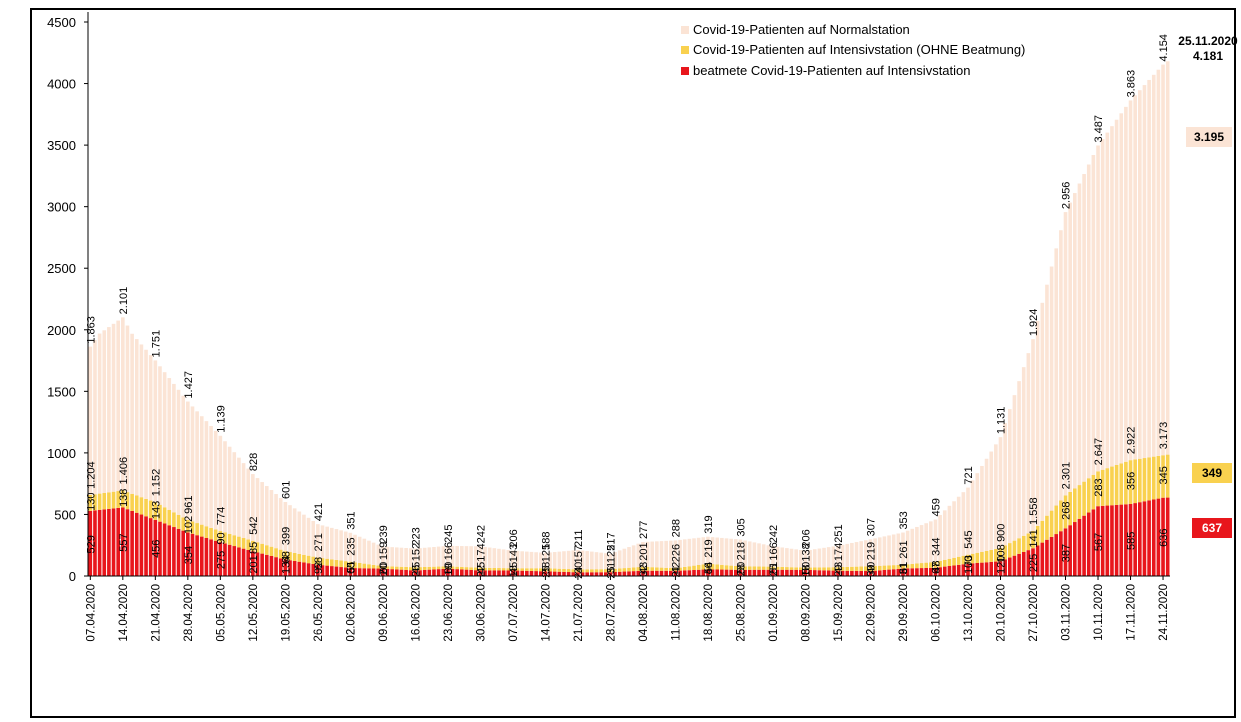 This screenshot has width=1241, height=722. I want to click on x-tick-label: 05.05.2020, so click(221, 613).